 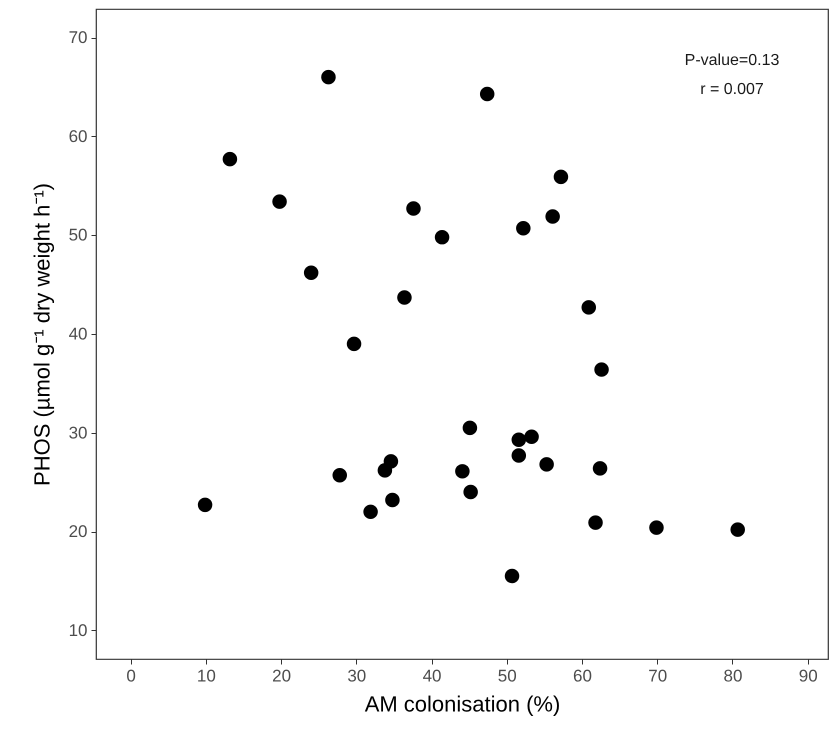 What do you see at coordinates (462, 704) in the screenshot?
I see `x-axis-title: AM colonisation (%)` at bounding box center [462, 704].